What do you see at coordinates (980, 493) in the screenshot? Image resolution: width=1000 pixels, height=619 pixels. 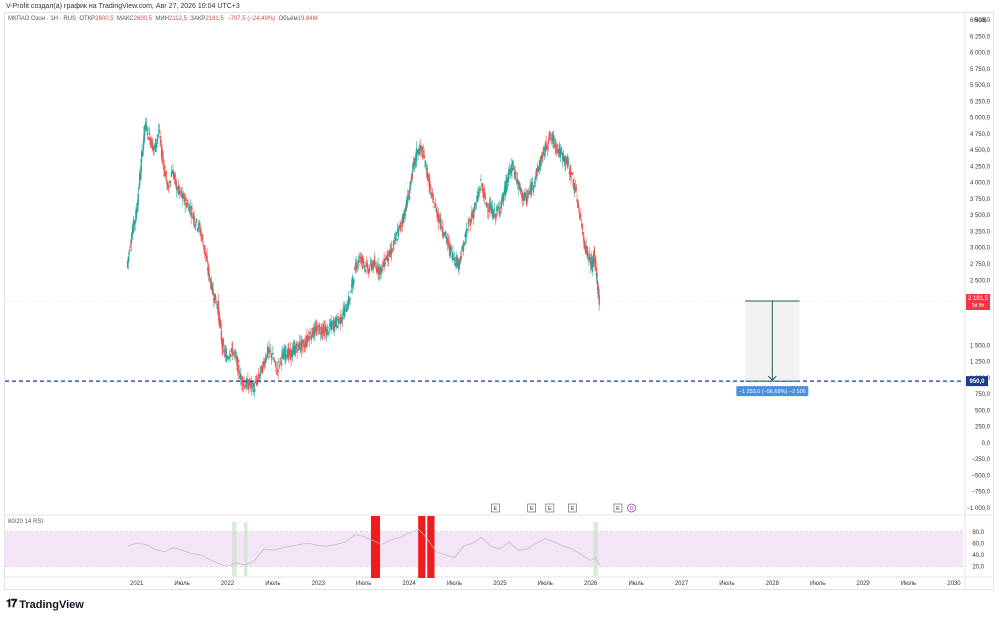 I see `y-tick-label: −750,0` at bounding box center [980, 493].